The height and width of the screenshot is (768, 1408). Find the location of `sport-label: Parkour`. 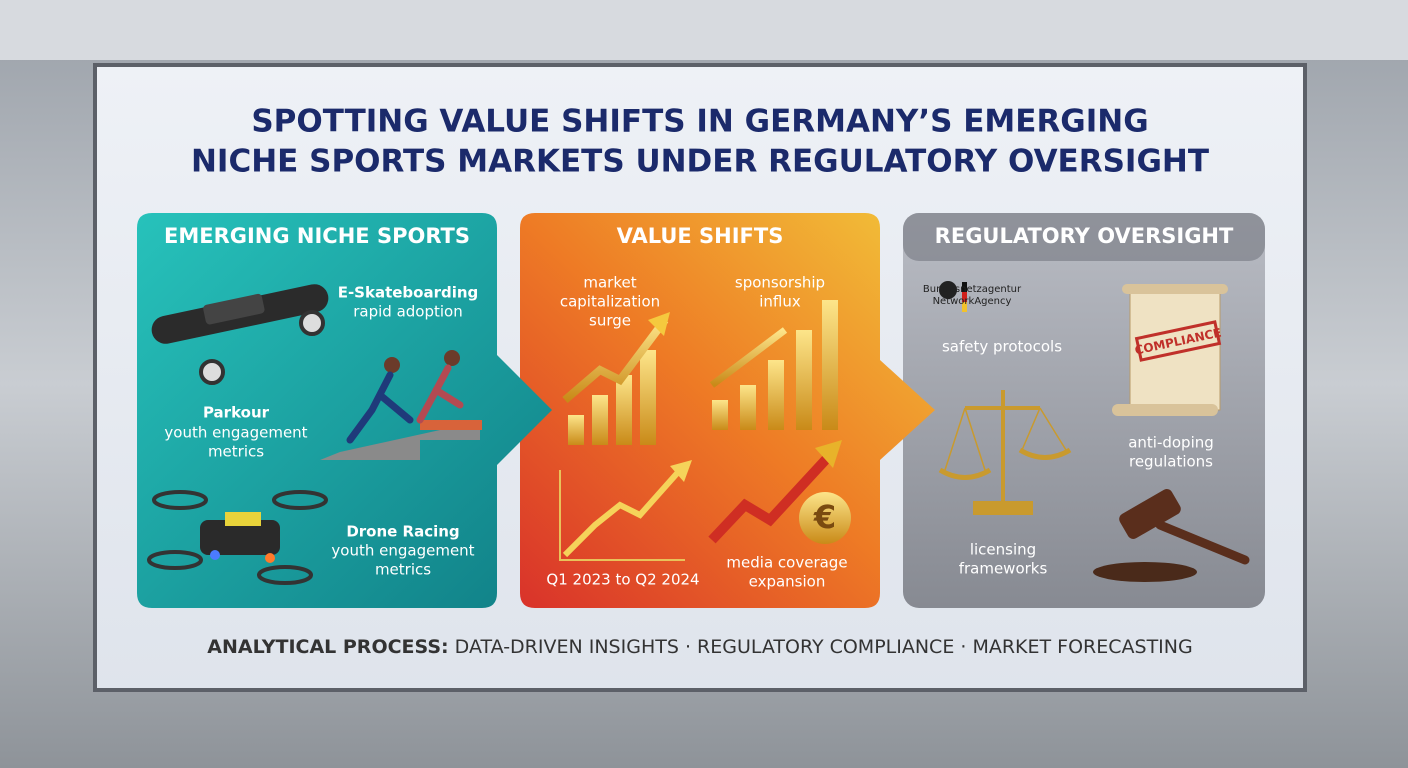

sport-label: Parkour is located at coordinates (236, 413).